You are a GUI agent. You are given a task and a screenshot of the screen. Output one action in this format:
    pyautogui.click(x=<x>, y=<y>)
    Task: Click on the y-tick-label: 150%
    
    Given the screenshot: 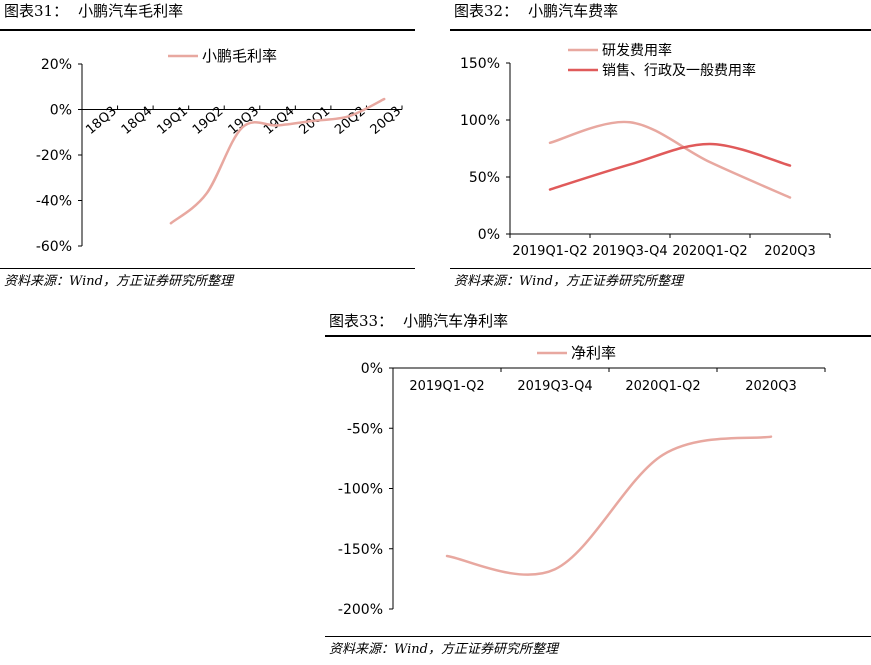 What is the action you would take?
    pyautogui.click(x=480, y=64)
    